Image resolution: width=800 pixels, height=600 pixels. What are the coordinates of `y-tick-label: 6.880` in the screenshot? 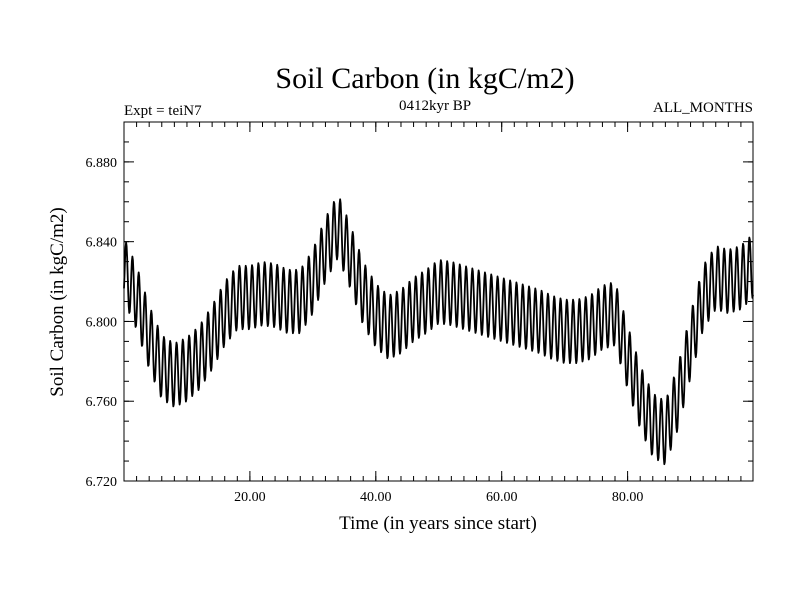 It's located at (102, 163).